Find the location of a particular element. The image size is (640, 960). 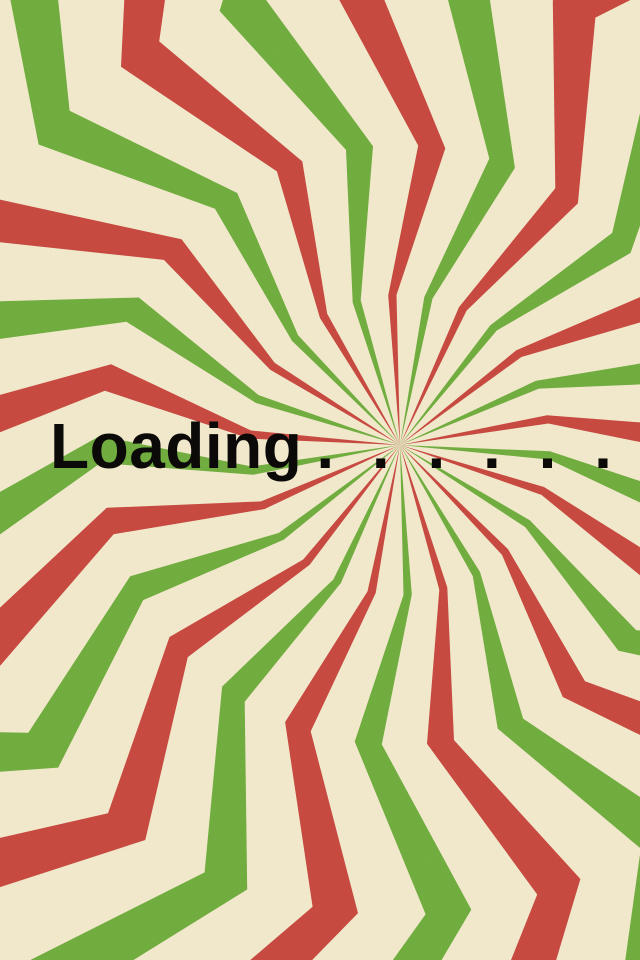

loading-dots: . . . . . . is located at coordinates (469, 446).